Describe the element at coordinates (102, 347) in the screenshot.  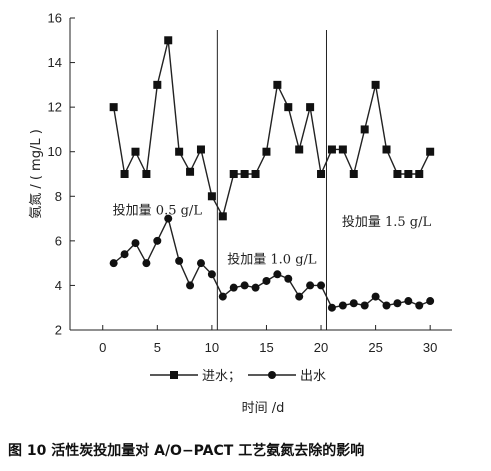
I see `x-tick-label: 0` at that location.